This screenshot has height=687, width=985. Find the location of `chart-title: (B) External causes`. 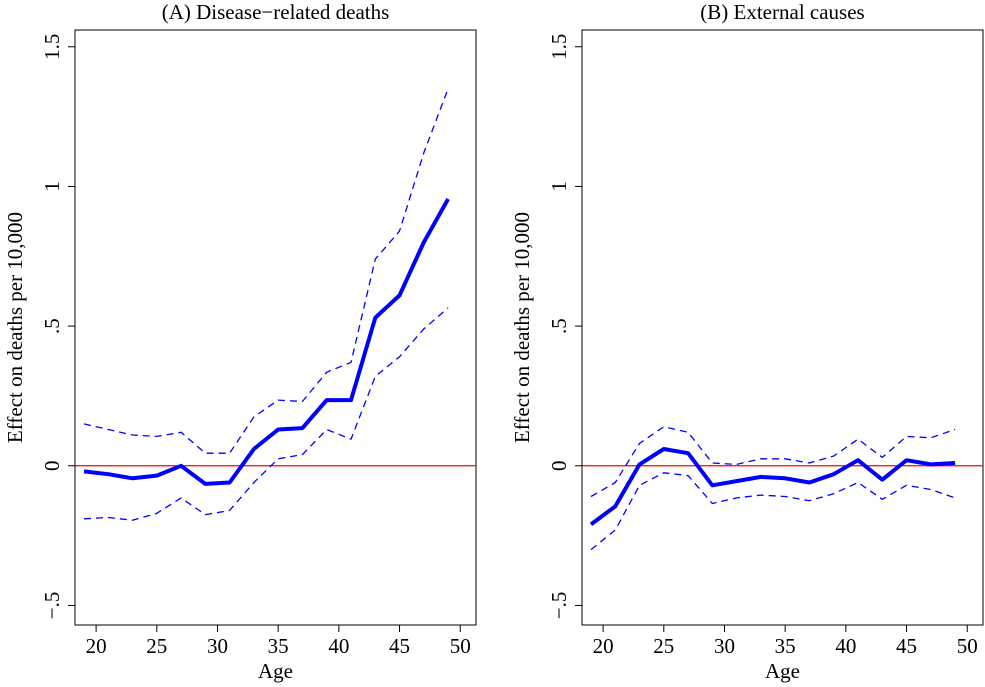

chart-title: (B) External causes is located at coordinates (782, 12).